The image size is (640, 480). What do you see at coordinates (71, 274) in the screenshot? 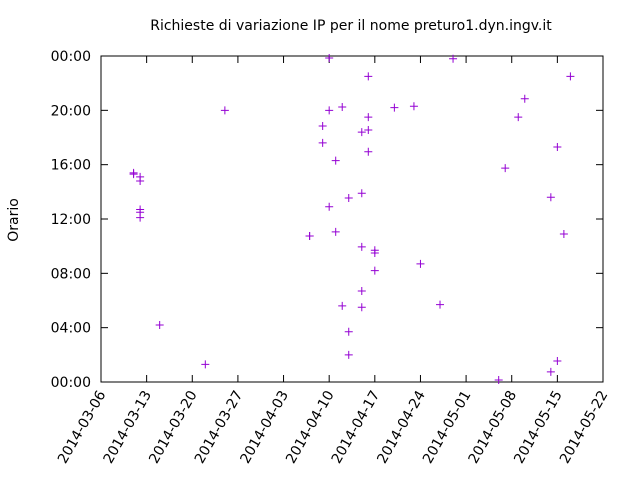
I see `y-tick-label: 08:00` at bounding box center [71, 274].